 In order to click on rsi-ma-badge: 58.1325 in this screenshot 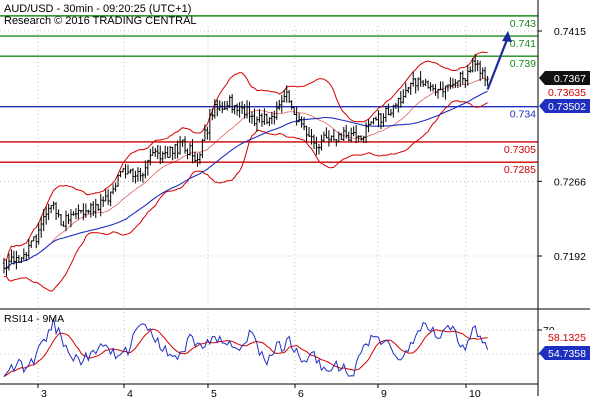, I will do `click(564, 337)`.